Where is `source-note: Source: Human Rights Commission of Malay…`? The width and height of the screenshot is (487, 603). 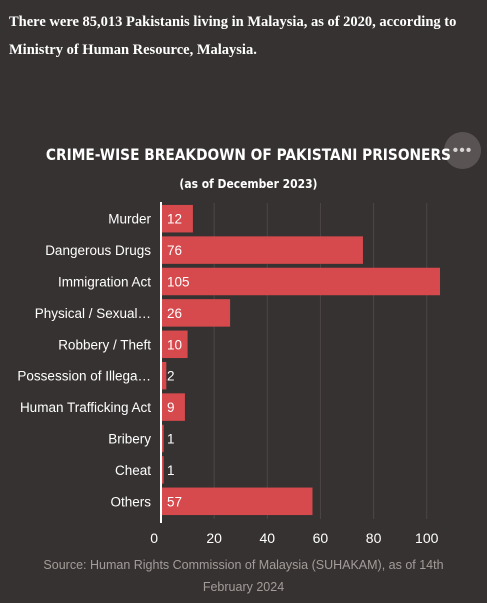 source-note: Source: Human Rights Commission of Malay… is located at coordinates (243, 576).